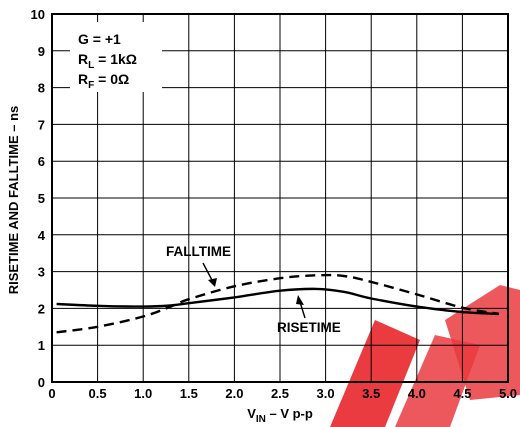 This screenshot has width=520, height=427. What do you see at coordinates (462, 393) in the screenshot?
I see `x-tick-label-9: 4.5` at bounding box center [462, 393].